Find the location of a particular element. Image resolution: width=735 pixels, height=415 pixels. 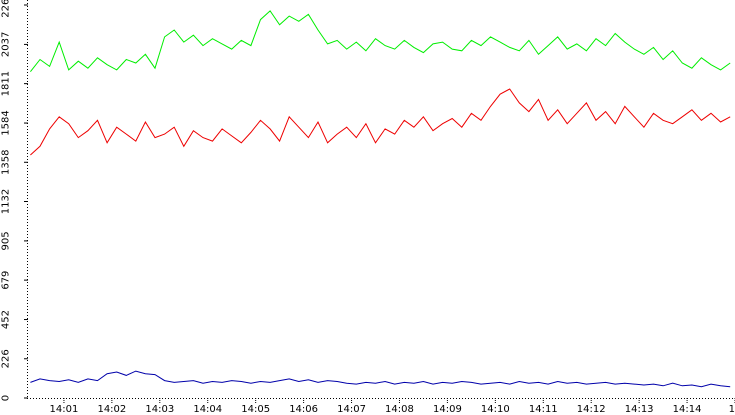

x-tick-label: 14:03 is located at coordinates (159, 409).